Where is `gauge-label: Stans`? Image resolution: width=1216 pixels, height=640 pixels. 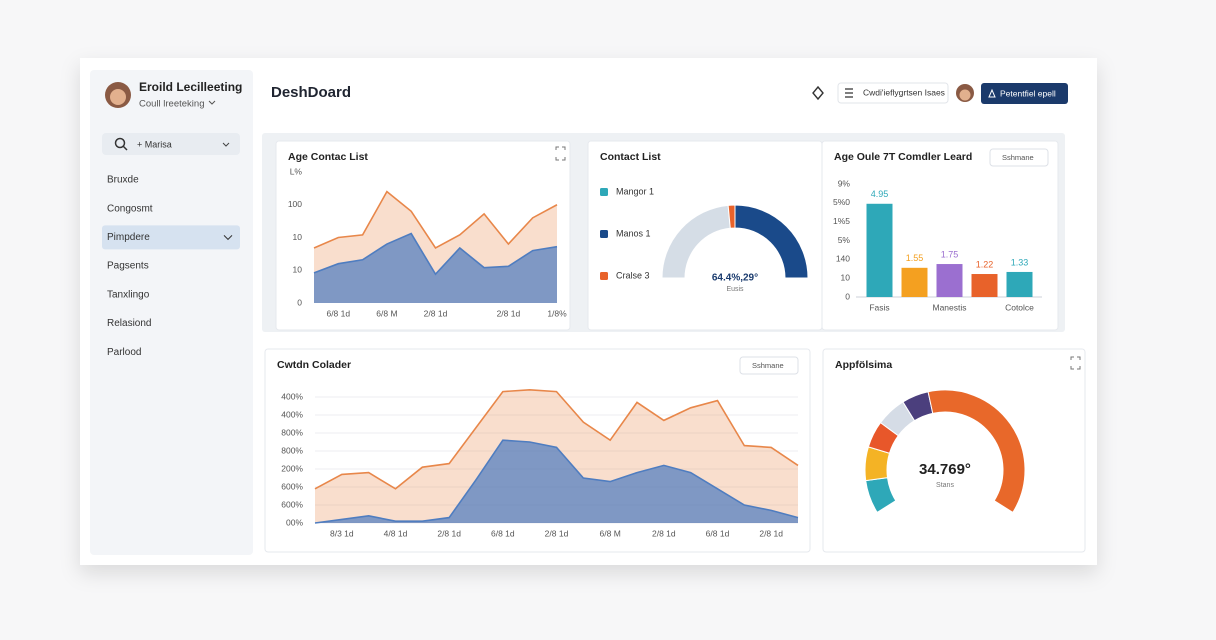
gauge-label: Stans is located at coordinates (945, 485).